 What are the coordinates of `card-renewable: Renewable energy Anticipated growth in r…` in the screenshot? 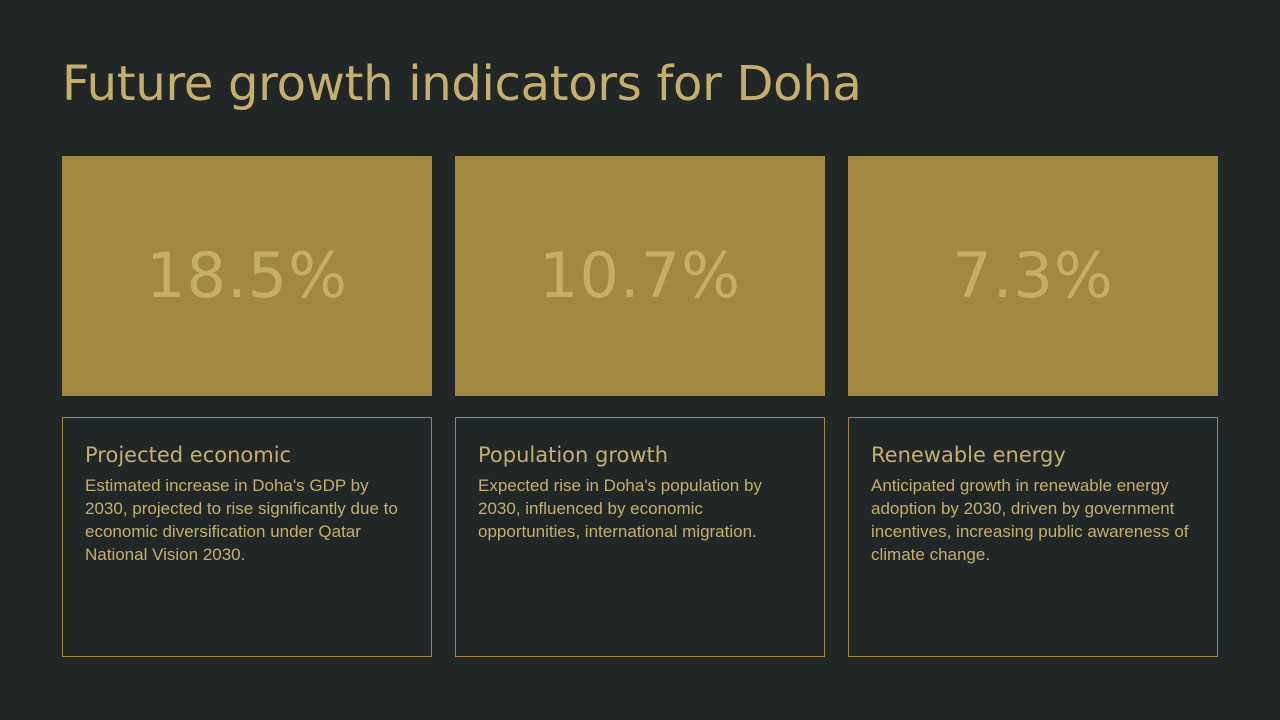 It's located at (1033, 537).